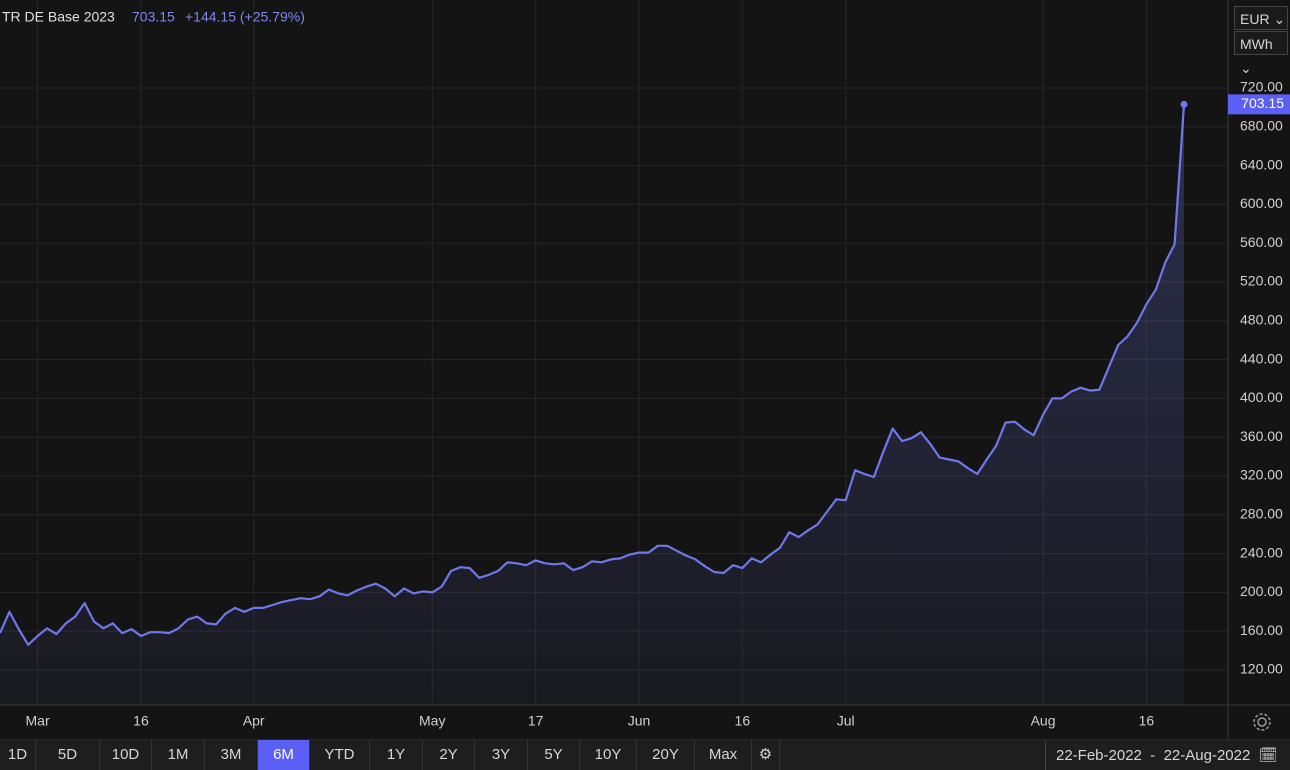 Image resolution: width=1290 pixels, height=770 pixels. I want to click on x-tick-label: Jul, so click(846, 721).